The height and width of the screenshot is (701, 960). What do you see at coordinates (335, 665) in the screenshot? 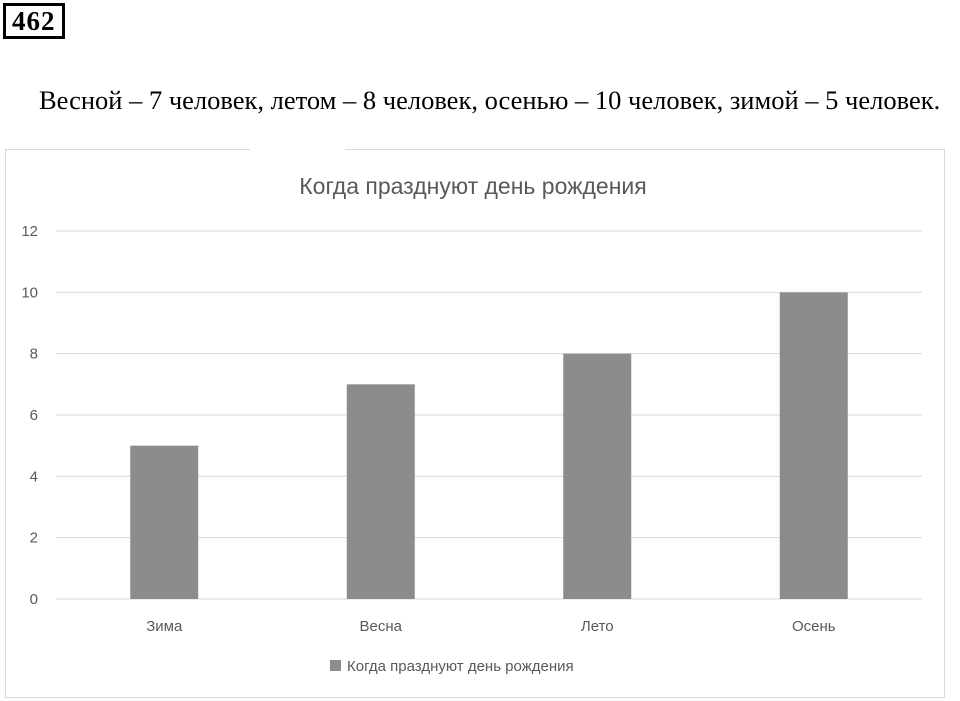
I see `legend-swatch` at bounding box center [335, 665].